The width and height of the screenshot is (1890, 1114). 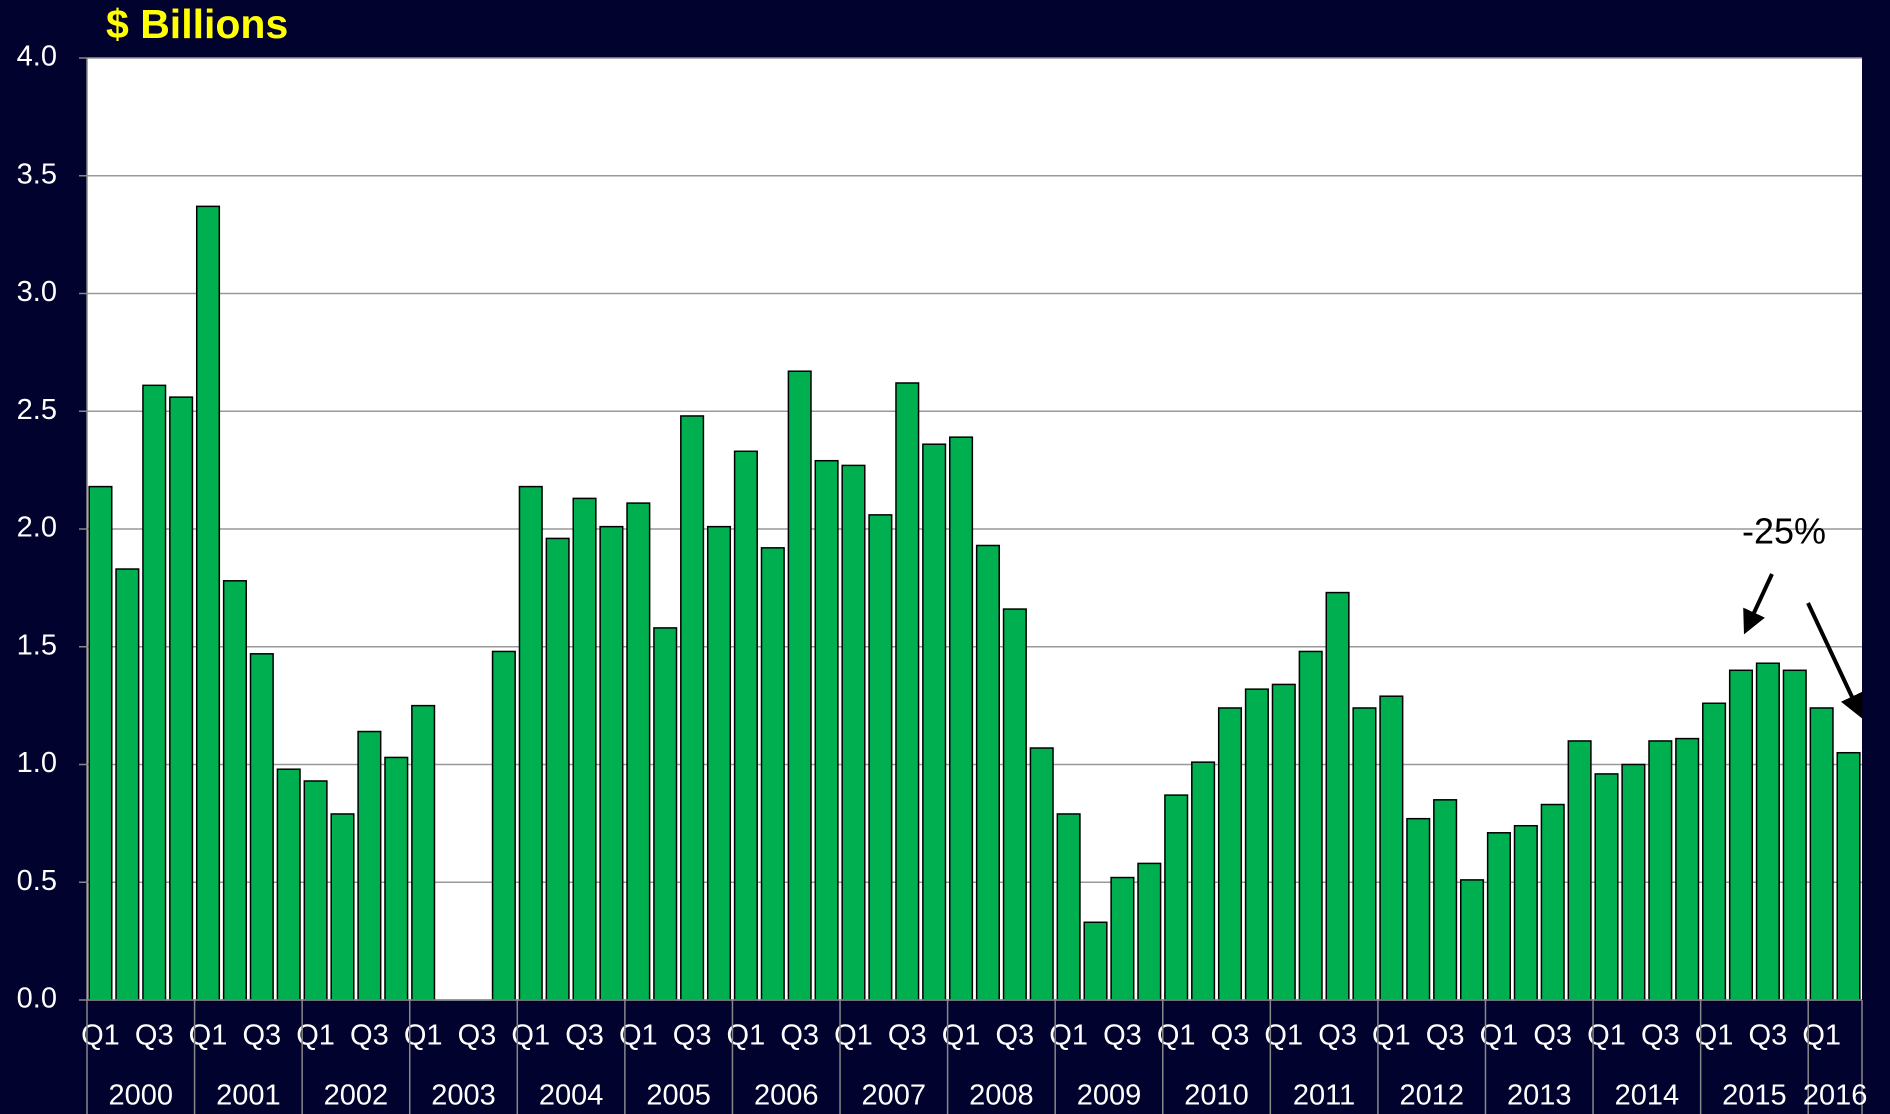 I want to click on year-label: 2002, so click(x=356, y=1096).